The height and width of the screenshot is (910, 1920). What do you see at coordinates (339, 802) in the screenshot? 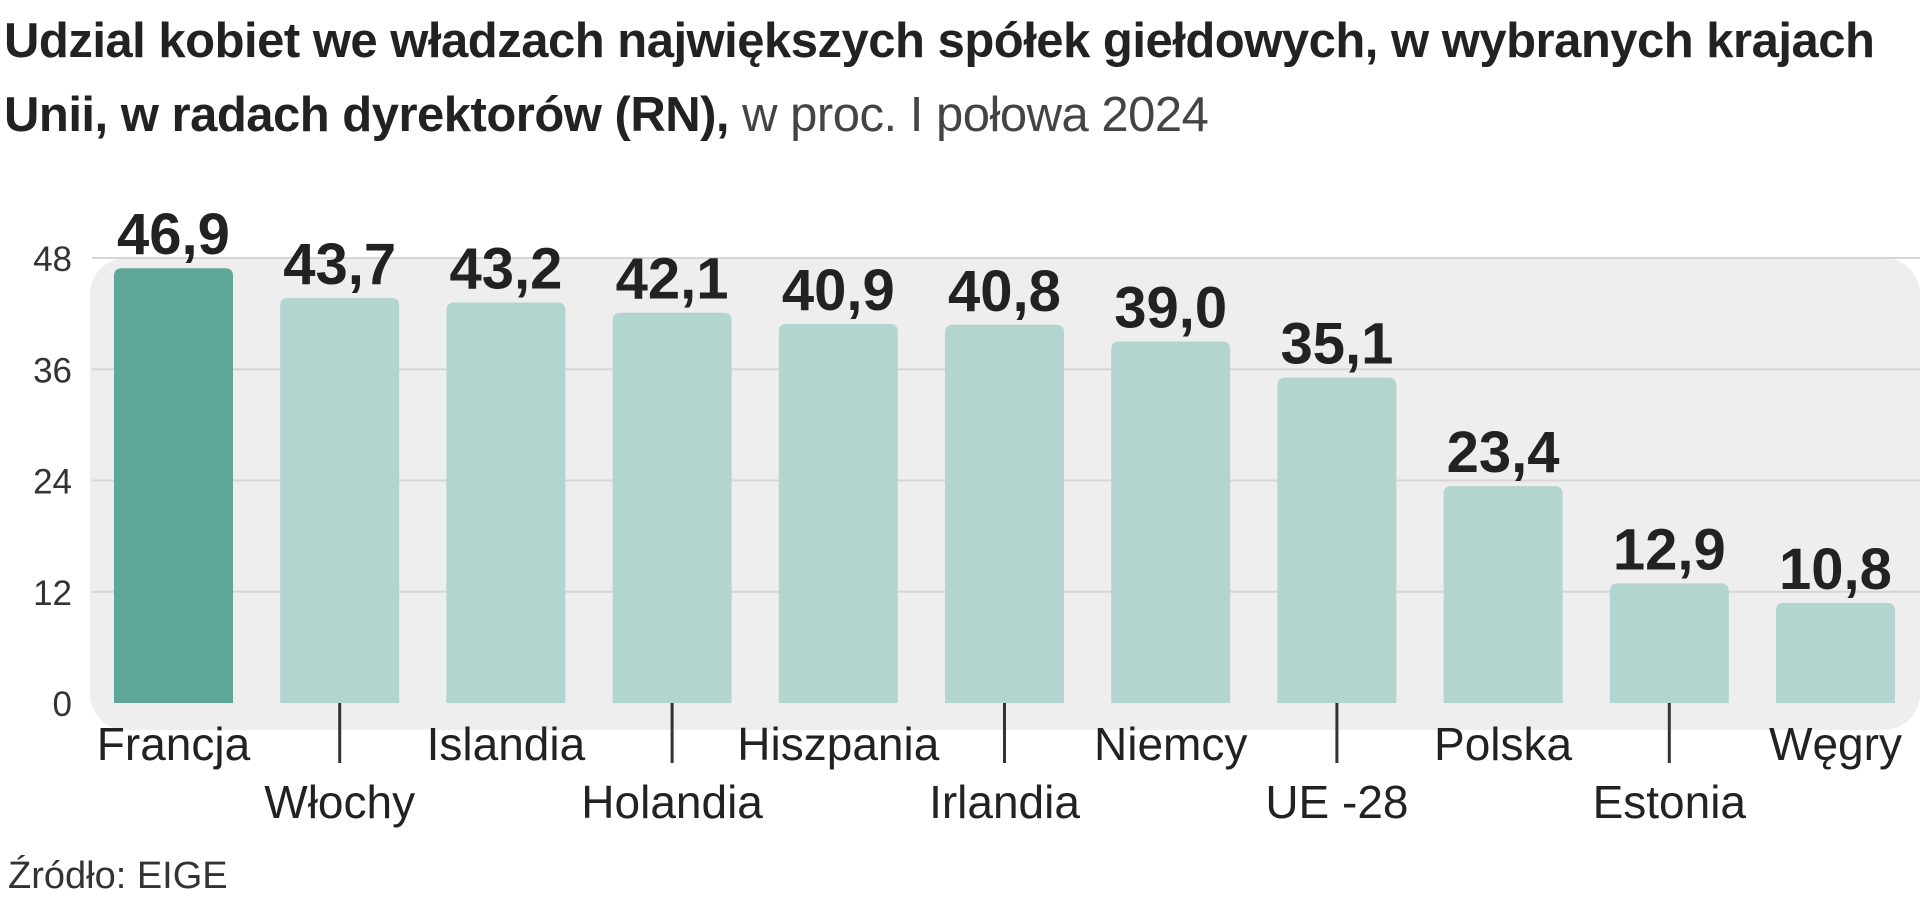
I see `x-tick-label: Włochy` at bounding box center [339, 802].